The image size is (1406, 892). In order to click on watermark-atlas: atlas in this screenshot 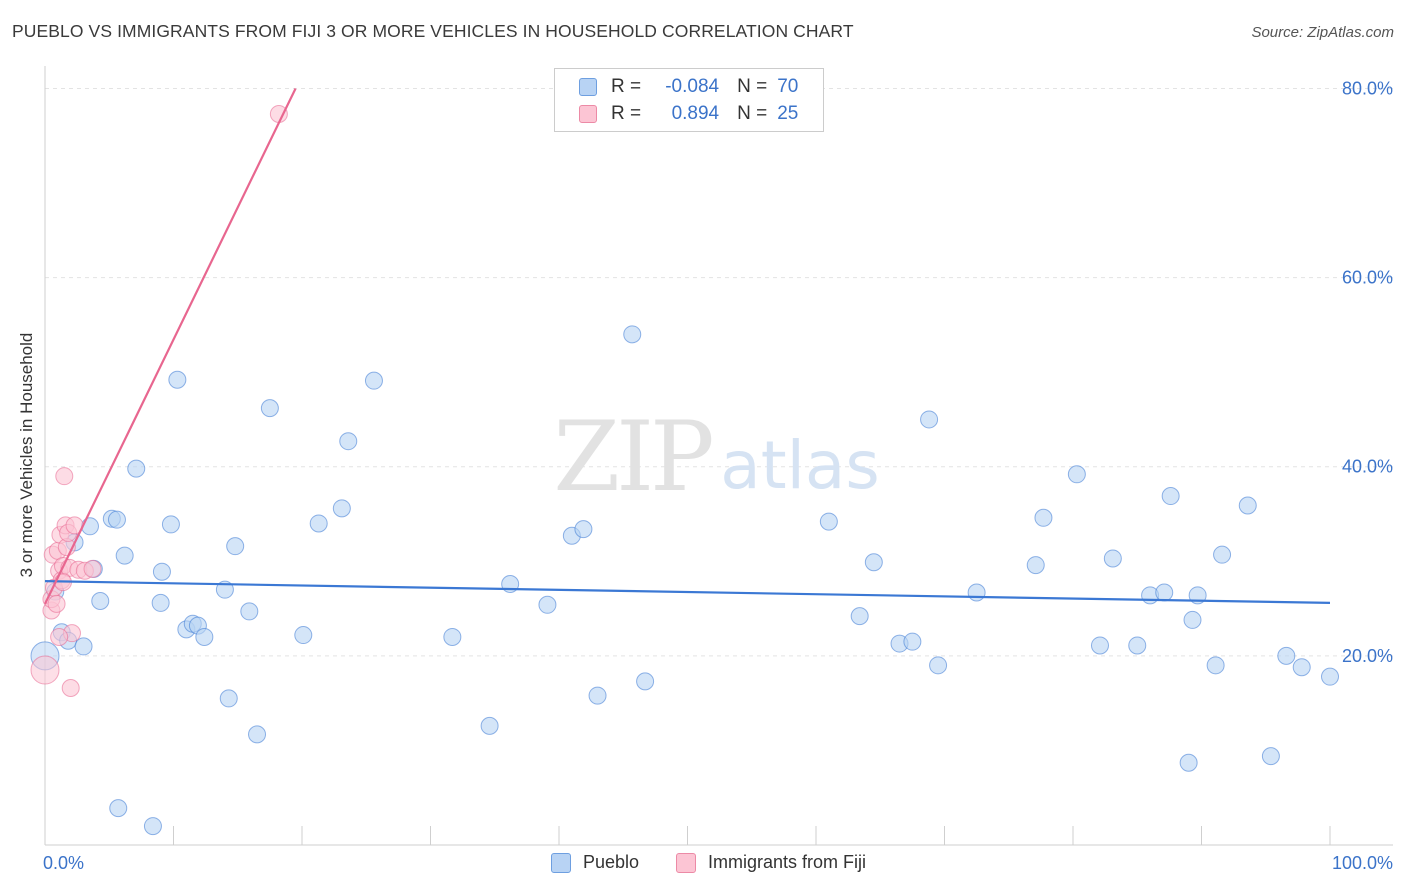, I will do `click(800, 465)`.